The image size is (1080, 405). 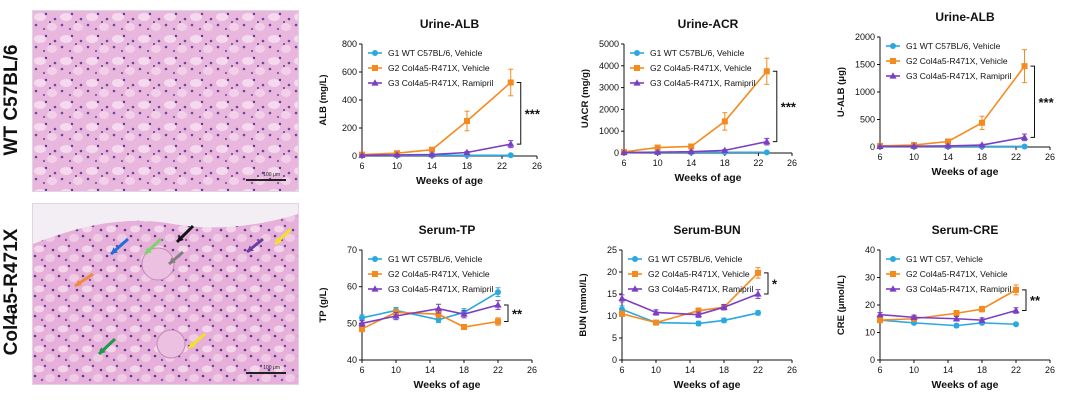 I want to click on y-tick-label: 400, so click(x=349, y=100).